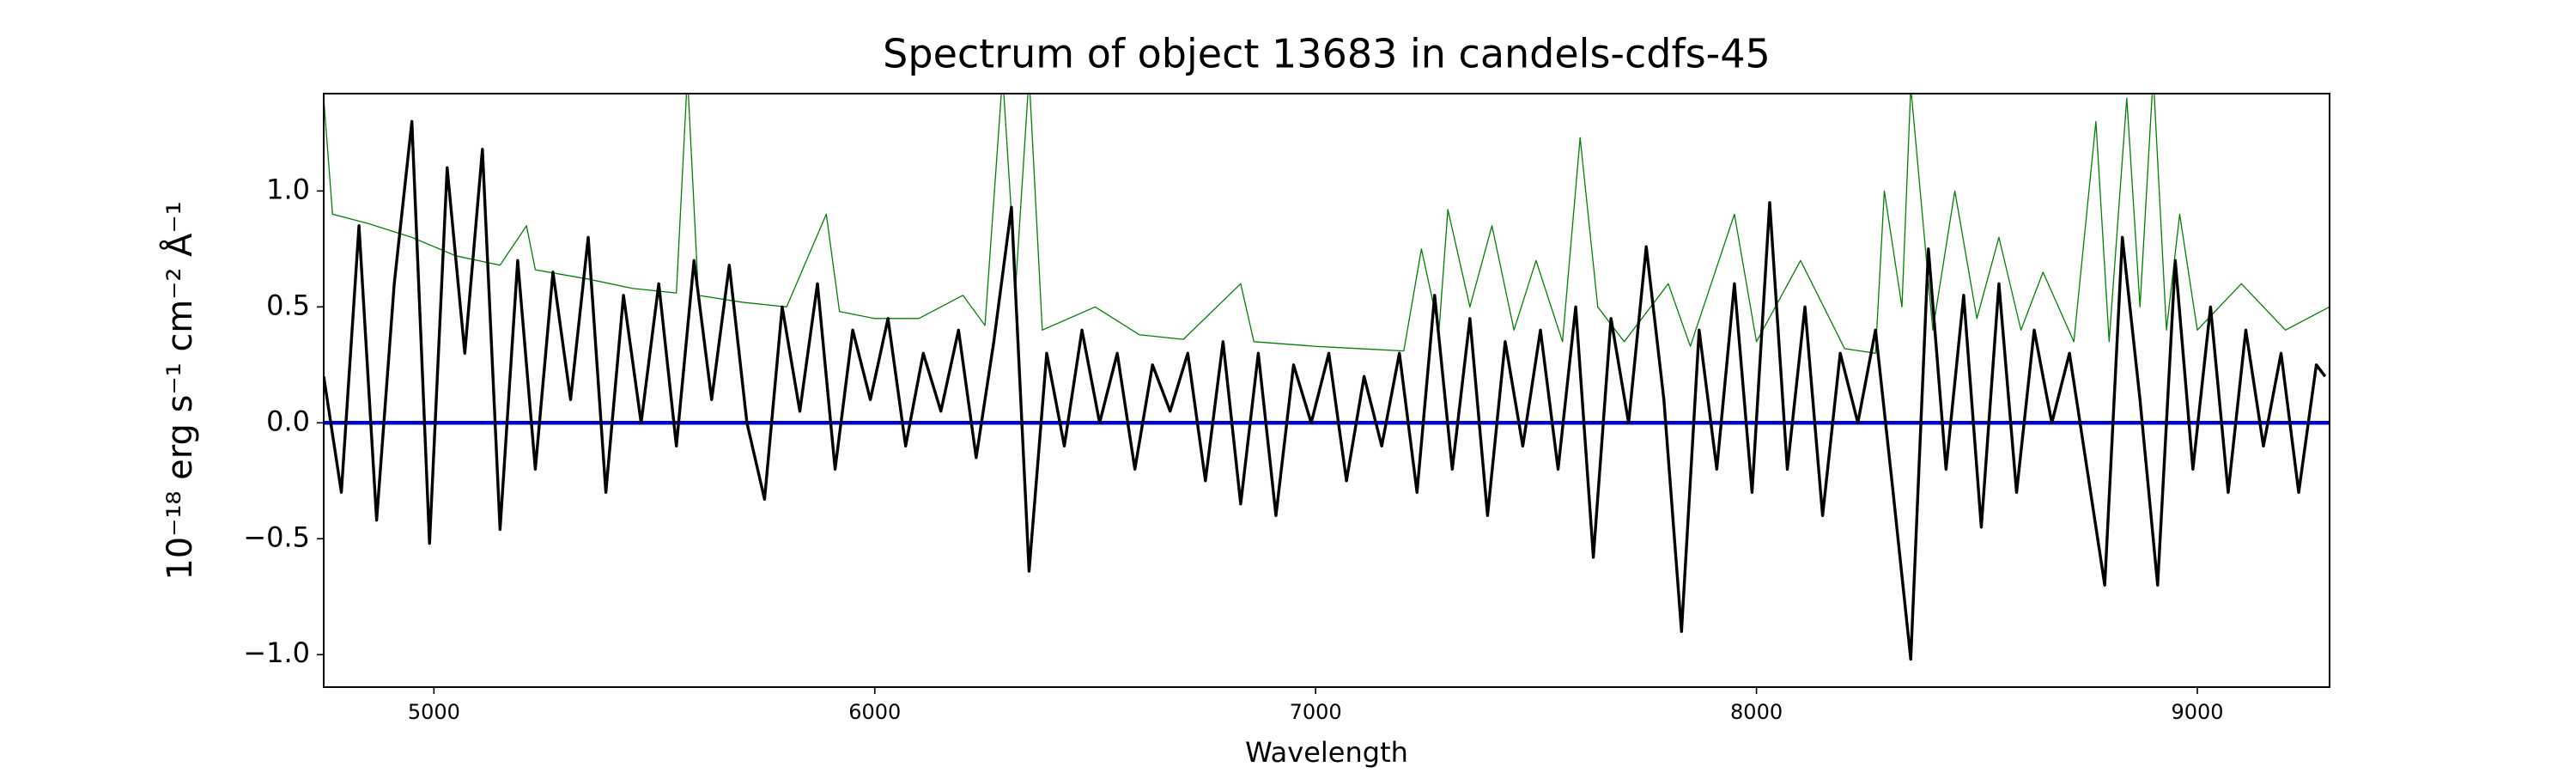 This screenshot has width=2576, height=773. I want to click on x-tick-label: 9000, so click(2197, 712).